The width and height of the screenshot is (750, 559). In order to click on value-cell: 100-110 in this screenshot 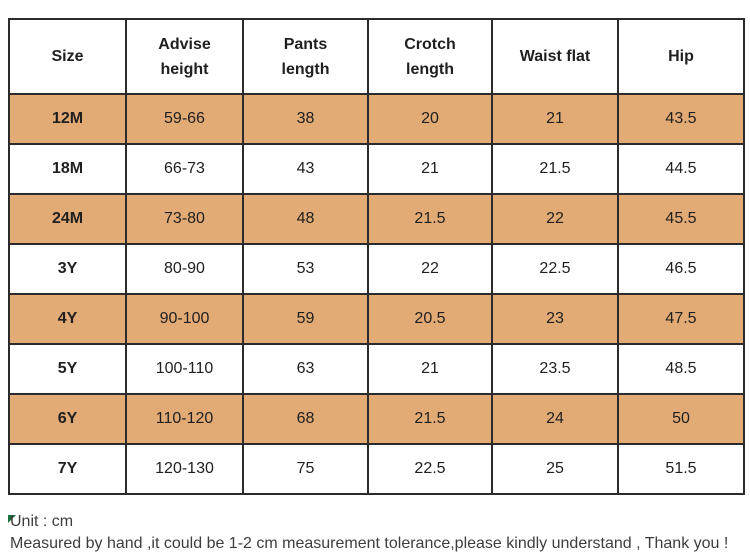, I will do `click(184, 369)`.